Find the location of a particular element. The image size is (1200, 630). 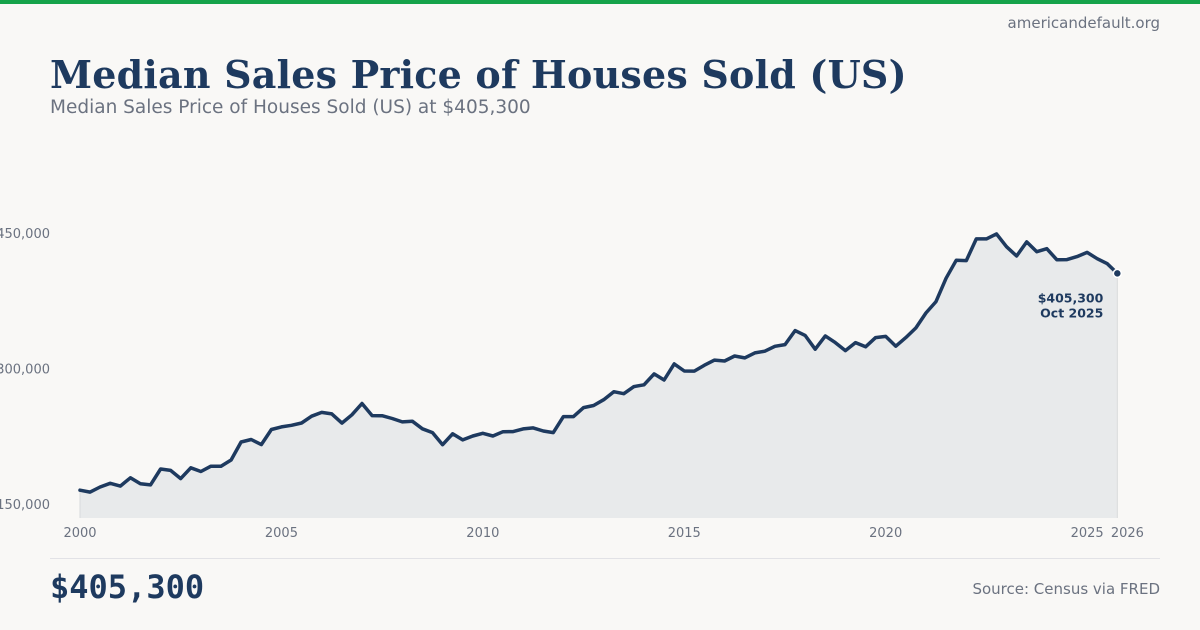

end-point-dot is located at coordinates (1117, 273).